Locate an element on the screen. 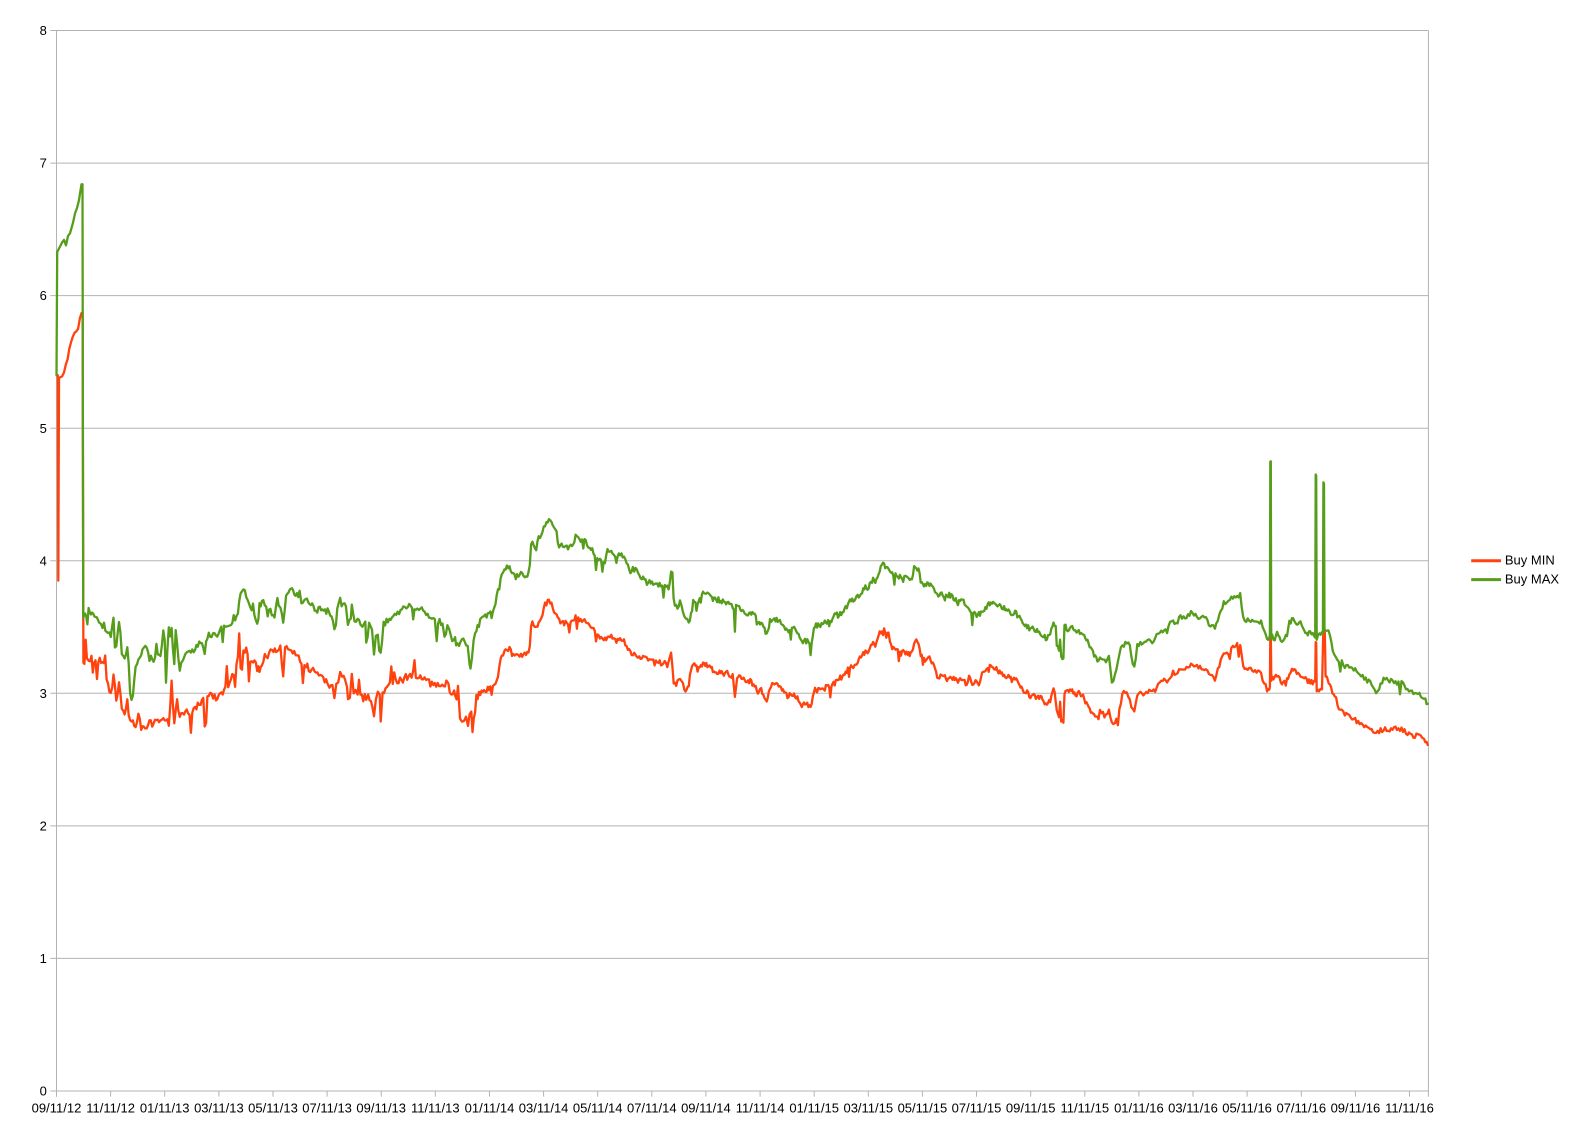 This screenshot has height=1144, width=1571. svg-text: 8 is located at coordinates (43, 30).